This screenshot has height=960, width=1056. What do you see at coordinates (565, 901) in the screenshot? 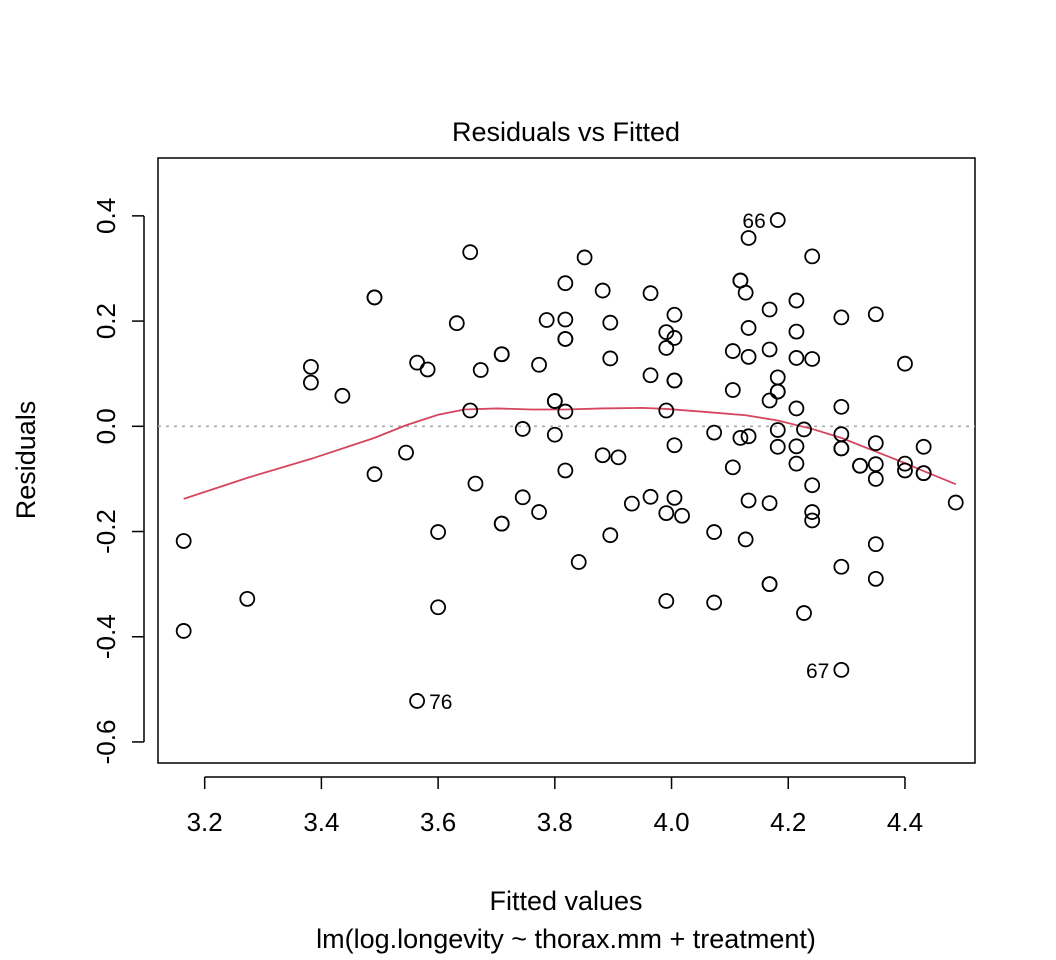
I see `x-axis-label: Fitted values` at bounding box center [565, 901].